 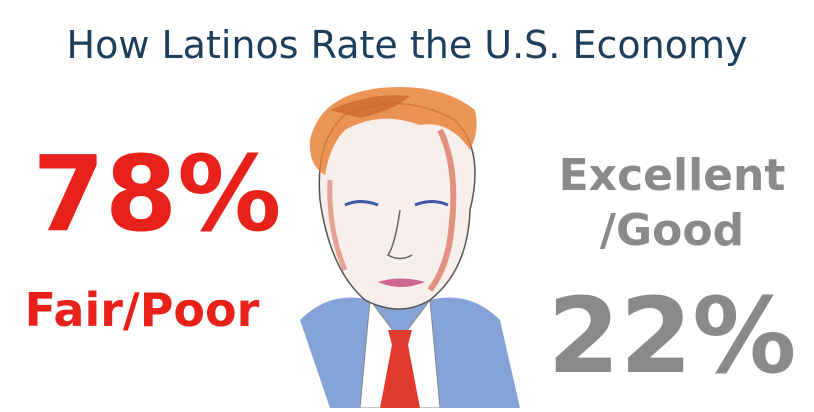 I want to click on right-percent: 22%, so click(x=672, y=336).